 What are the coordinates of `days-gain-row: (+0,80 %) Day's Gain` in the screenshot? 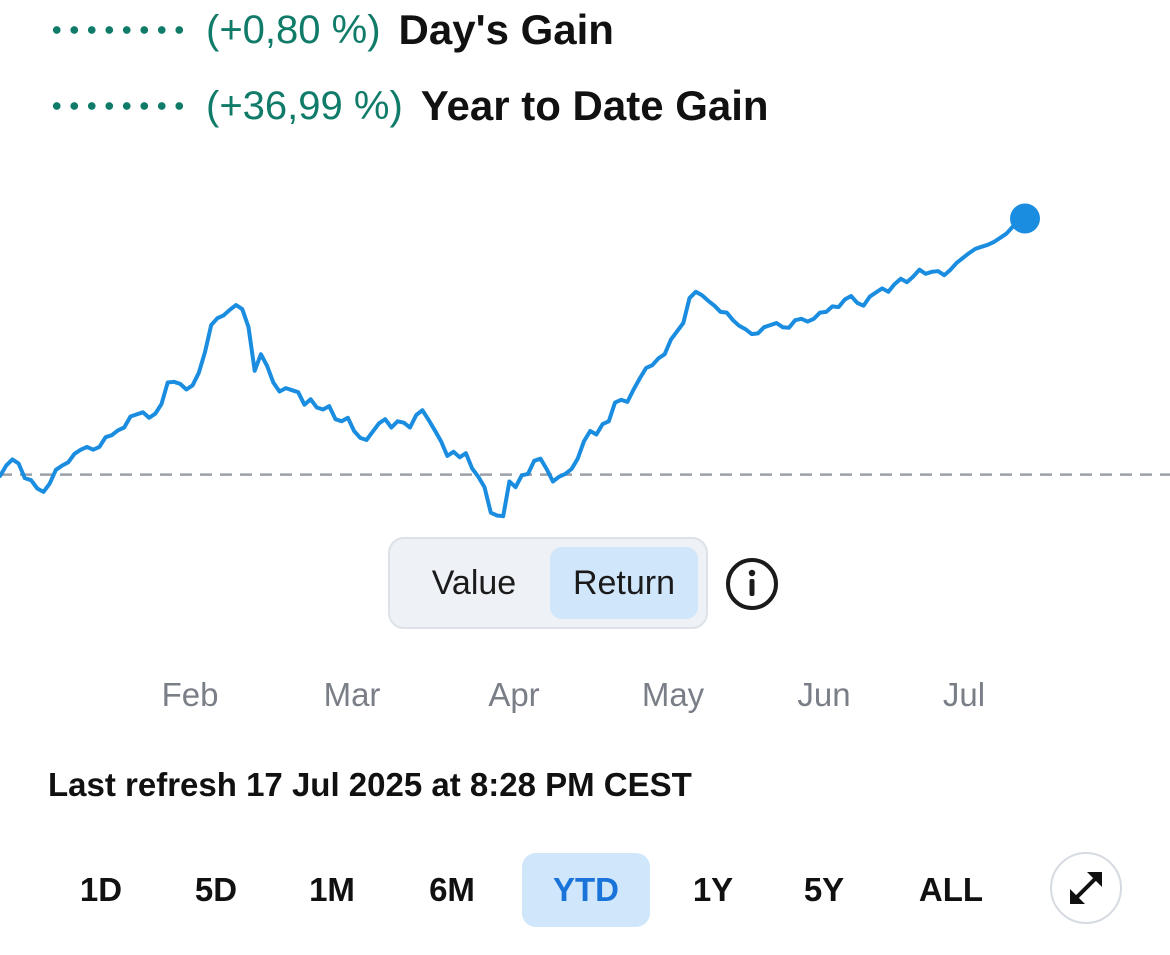 It's located at (331, 30).